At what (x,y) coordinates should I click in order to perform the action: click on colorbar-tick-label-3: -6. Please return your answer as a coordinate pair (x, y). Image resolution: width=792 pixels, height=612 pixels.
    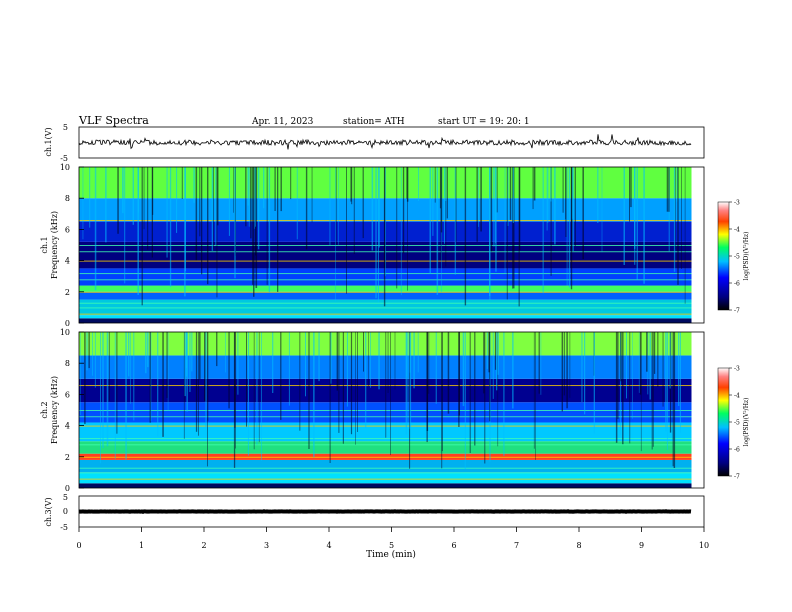
    Looking at the image, I should click on (737, 284).